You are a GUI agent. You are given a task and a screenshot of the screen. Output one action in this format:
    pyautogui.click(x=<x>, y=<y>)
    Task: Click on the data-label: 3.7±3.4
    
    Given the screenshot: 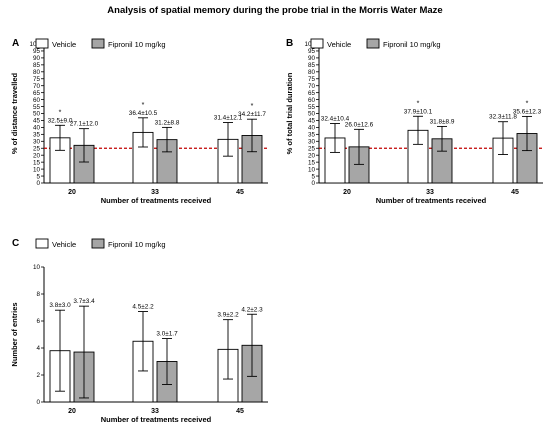 What is the action you would take?
    pyautogui.click(x=84, y=301)
    